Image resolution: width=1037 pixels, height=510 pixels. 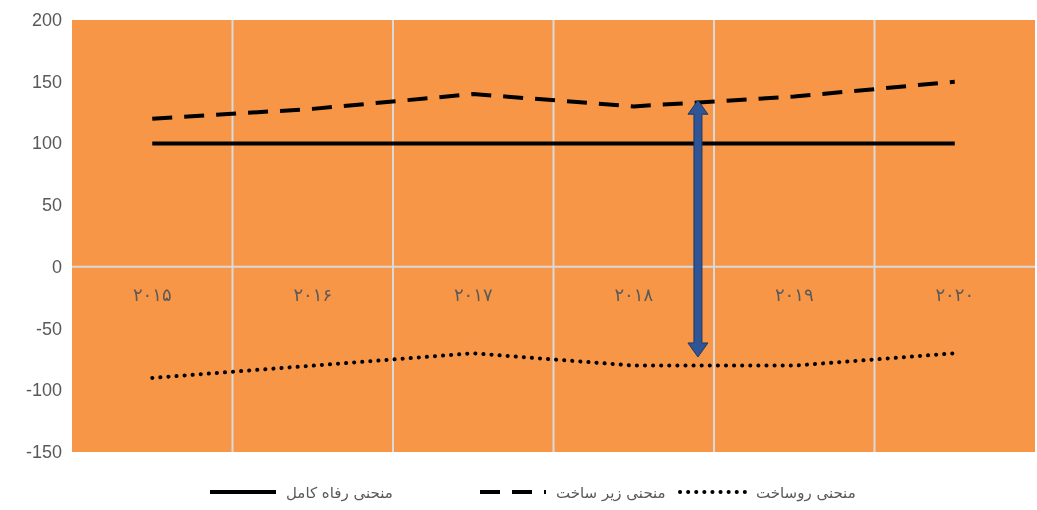 I want to click on y-tick-label: -50, so click(x=48, y=328).